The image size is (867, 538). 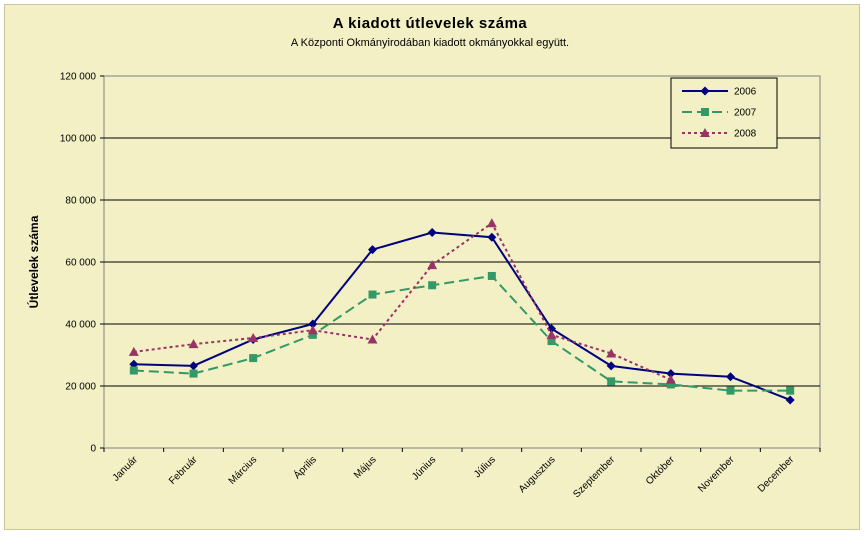 I want to click on y-axis-label: Útlevelek száma, so click(x=33, y=261).